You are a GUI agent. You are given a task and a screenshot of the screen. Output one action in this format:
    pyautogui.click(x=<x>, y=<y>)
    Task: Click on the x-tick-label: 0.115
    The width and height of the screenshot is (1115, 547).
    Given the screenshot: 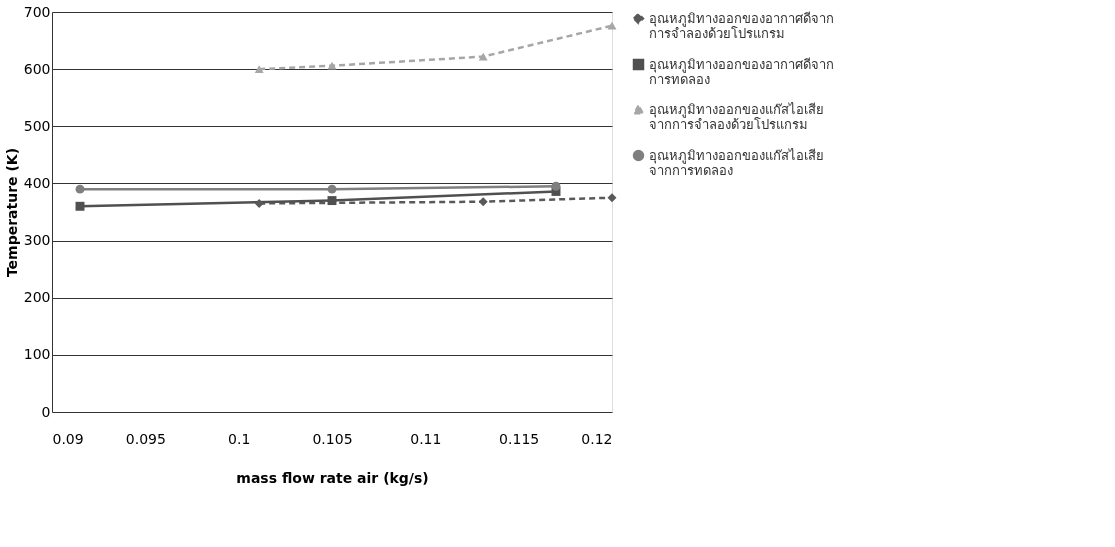 What is the action you would take?
    pyautogui.click(x=519, y=438)
    